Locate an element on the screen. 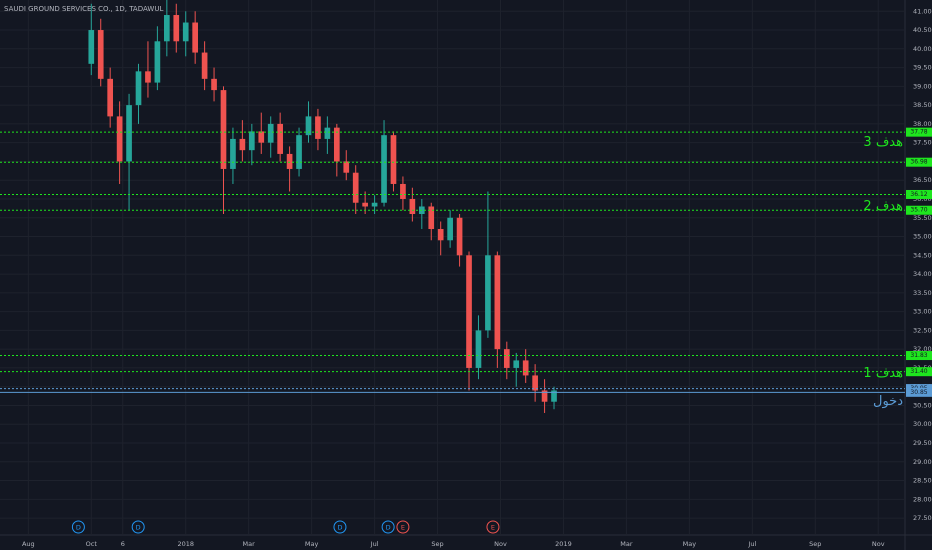  level-label: 37.78 is located at coordinates (918, 132).